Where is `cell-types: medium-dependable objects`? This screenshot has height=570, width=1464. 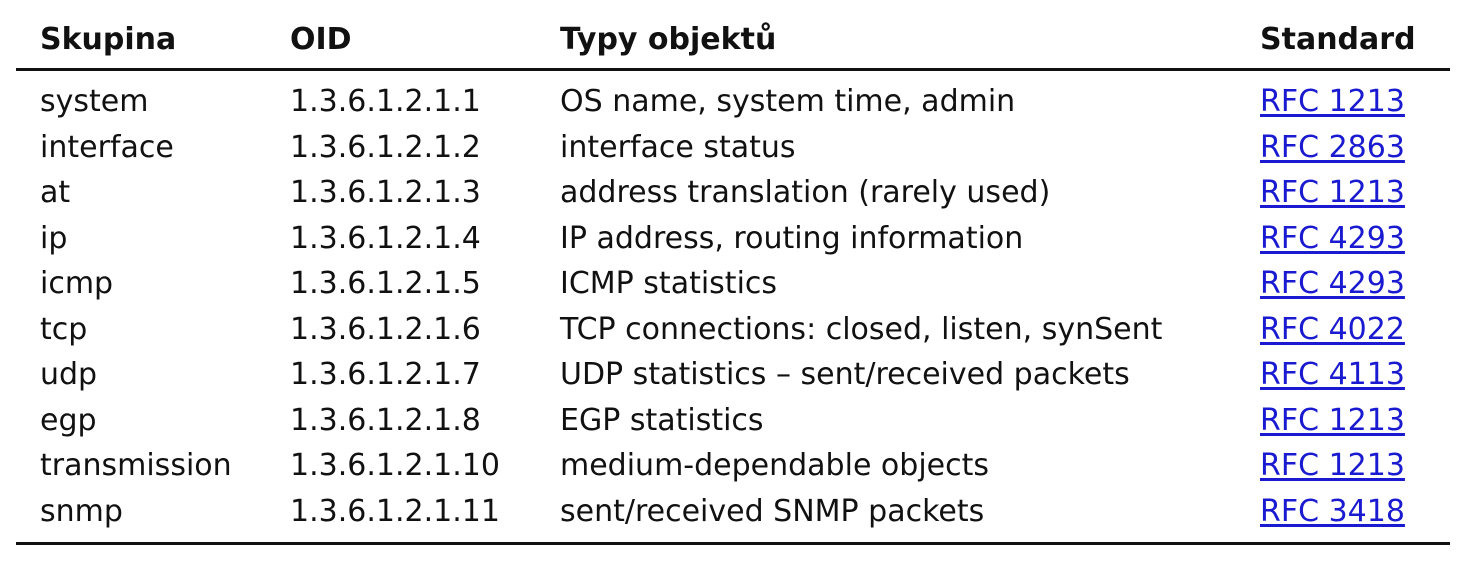 cell-types: medium-dependable objects is located at coordinates (775, 465).